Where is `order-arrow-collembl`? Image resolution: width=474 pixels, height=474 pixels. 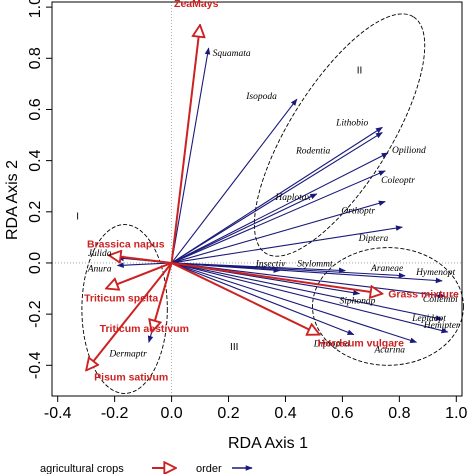 order-arrow-collembl is located at coordinates (308, 280).